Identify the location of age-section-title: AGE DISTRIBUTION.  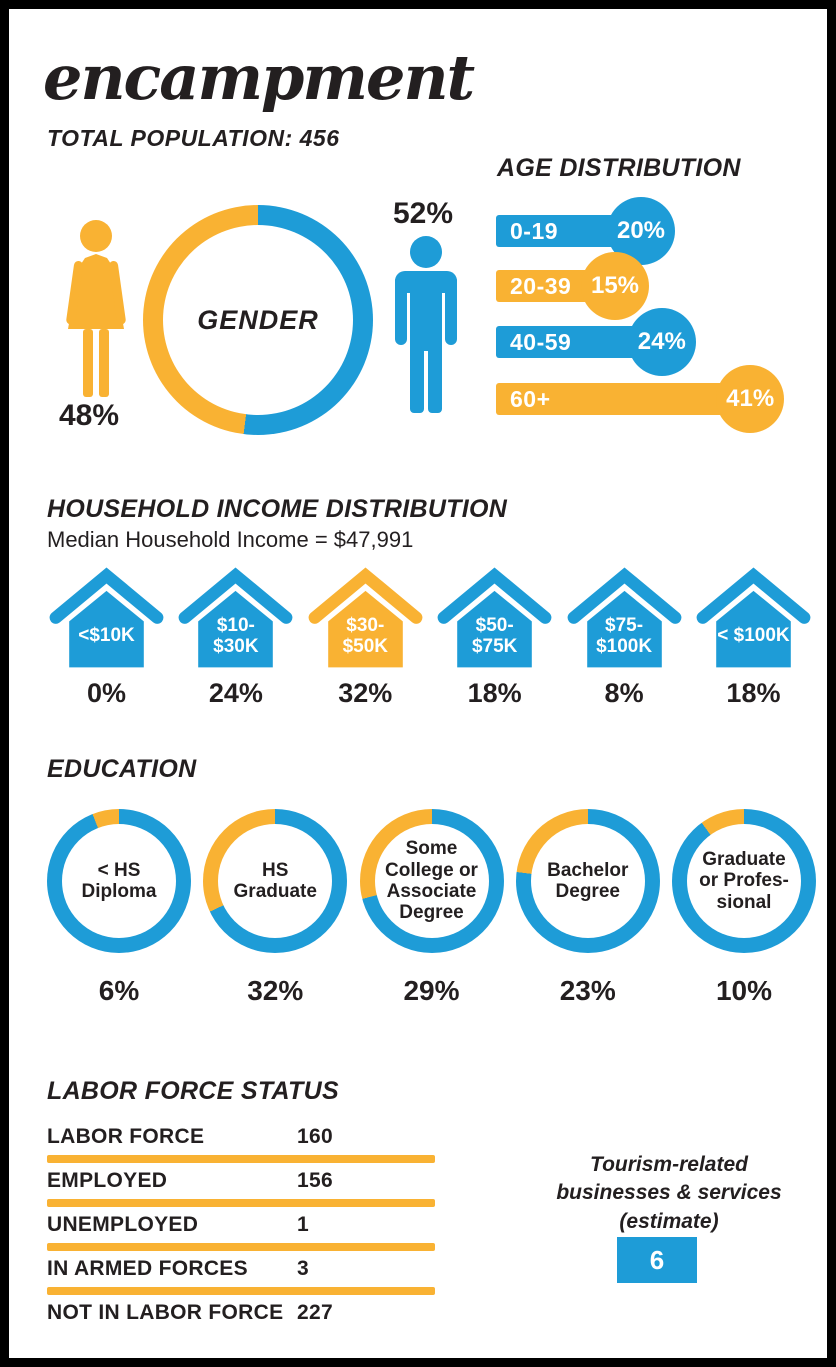
(619, 168).